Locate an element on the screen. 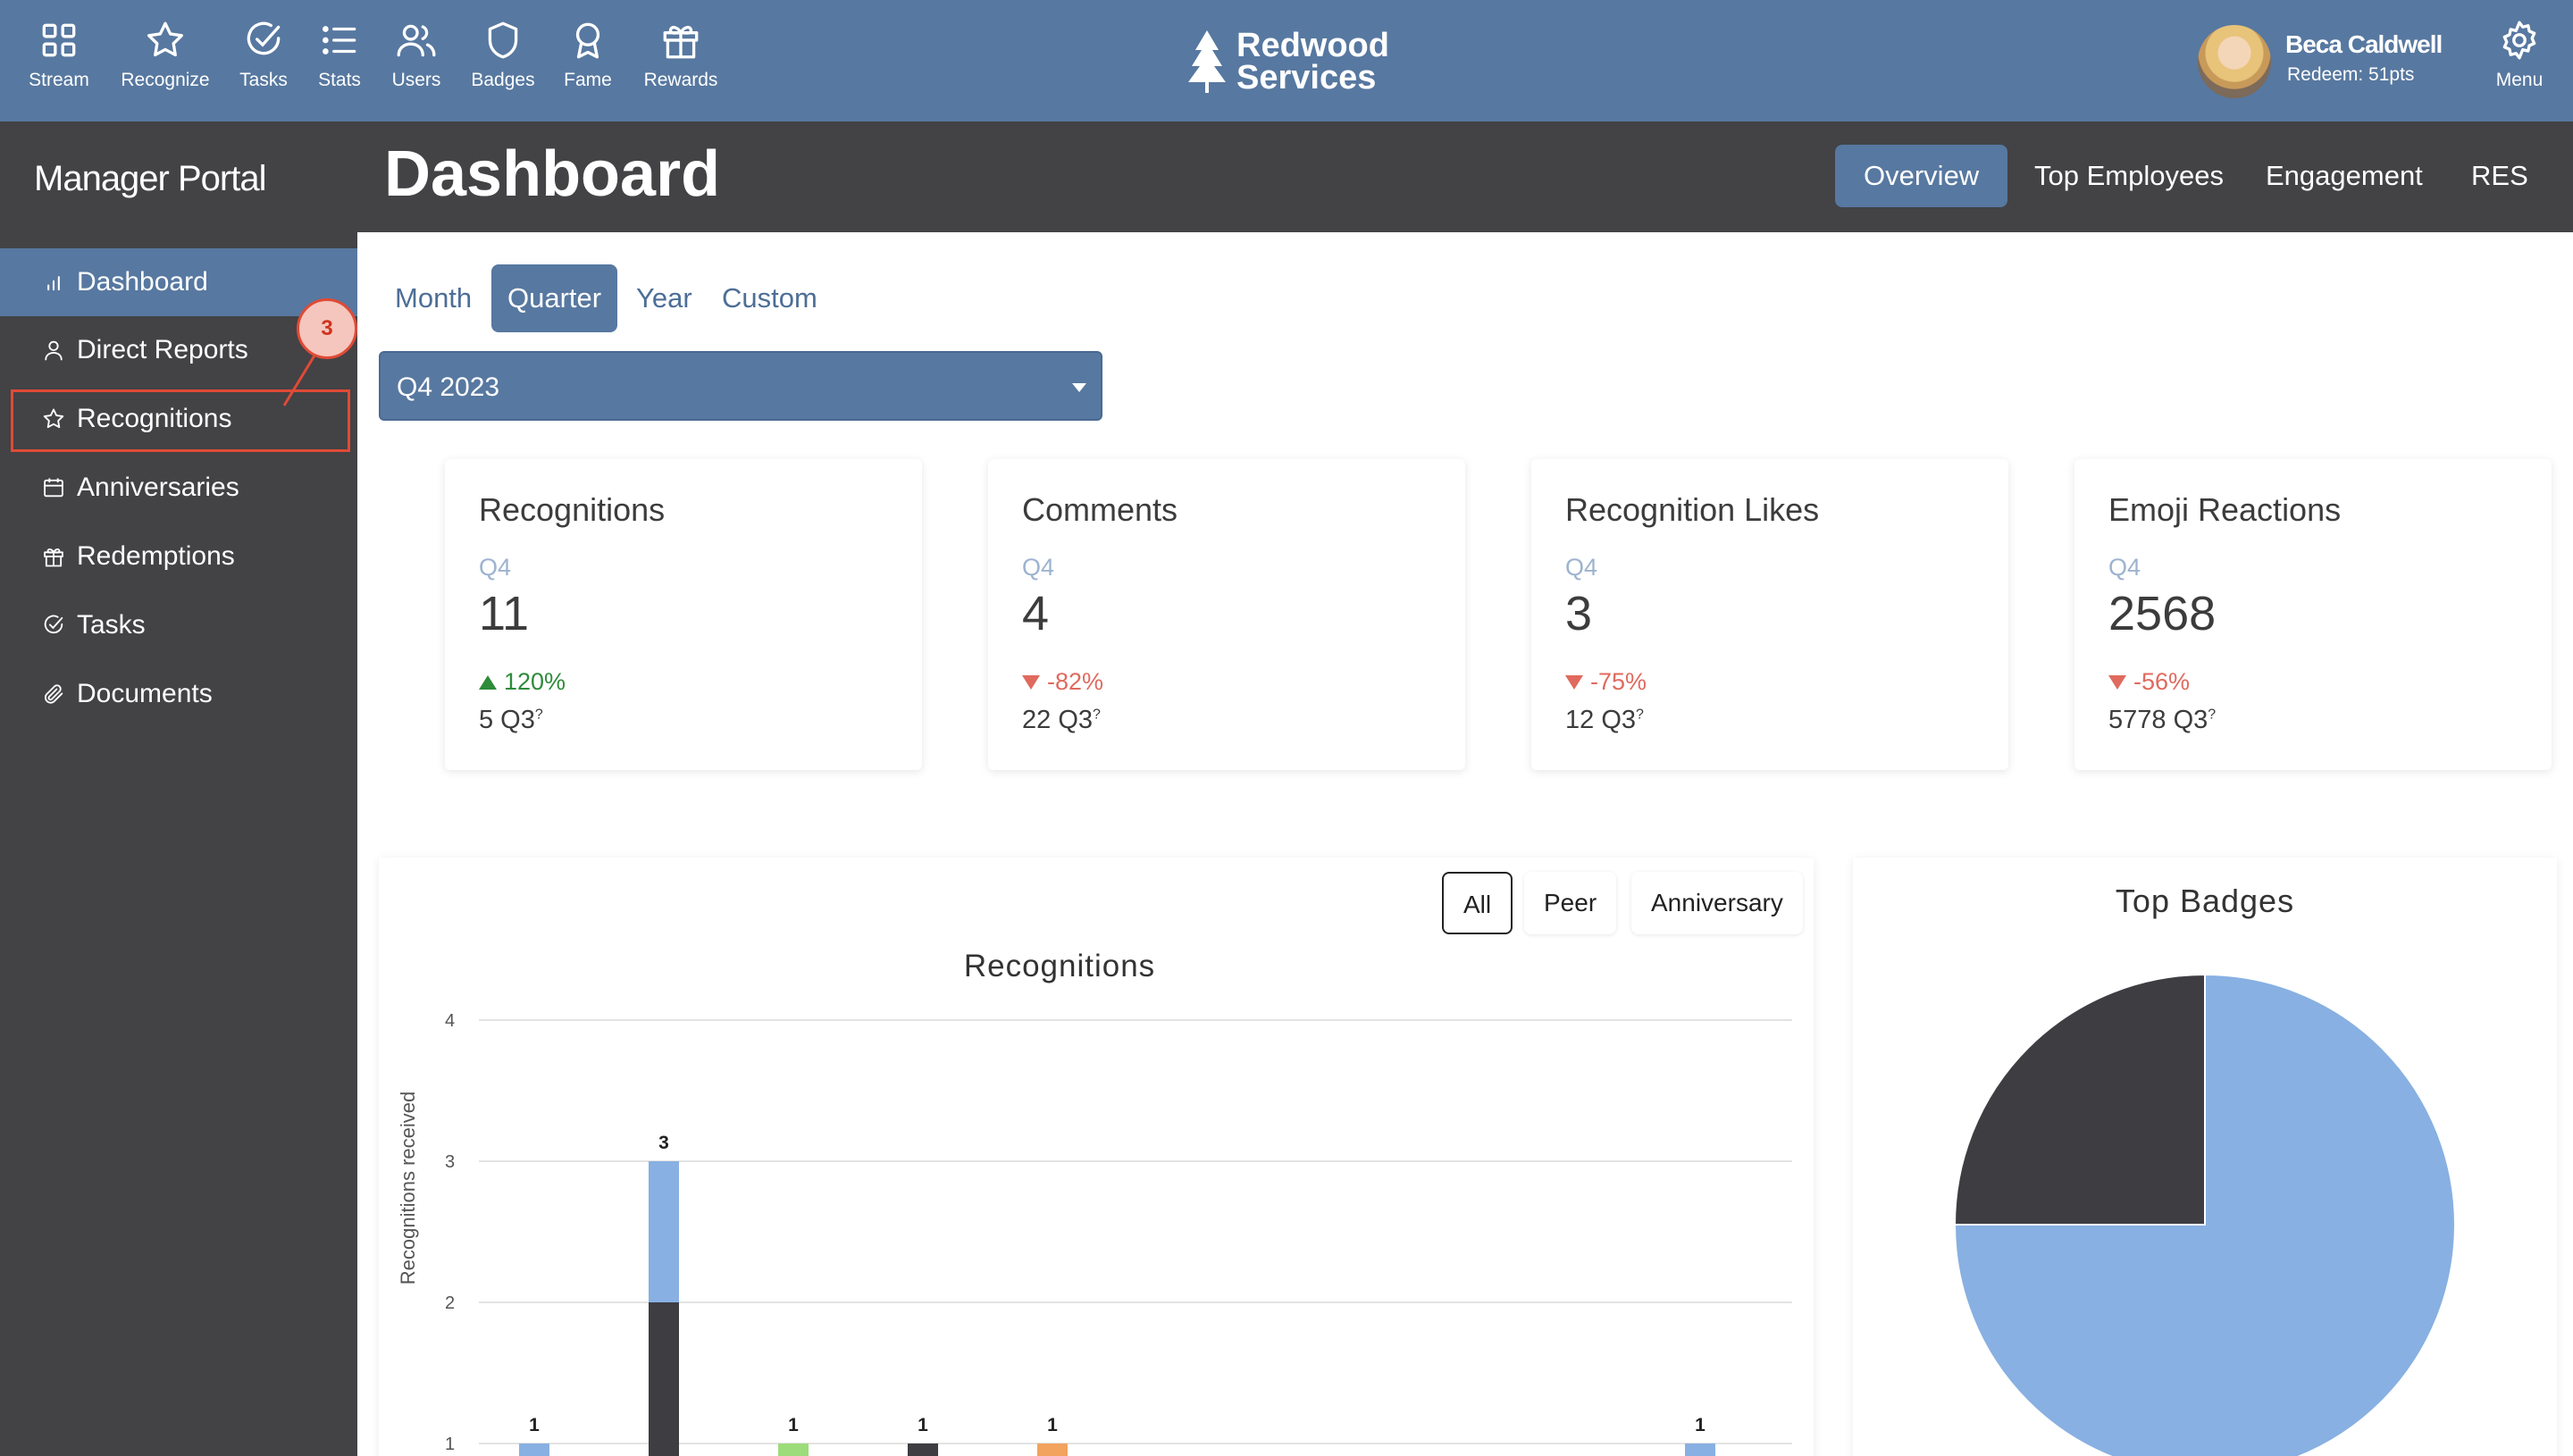 Image resolution: width=2573 pixels, height=1456 pixels. brand-name-line2: Services is located at coordinates (1306, 77).